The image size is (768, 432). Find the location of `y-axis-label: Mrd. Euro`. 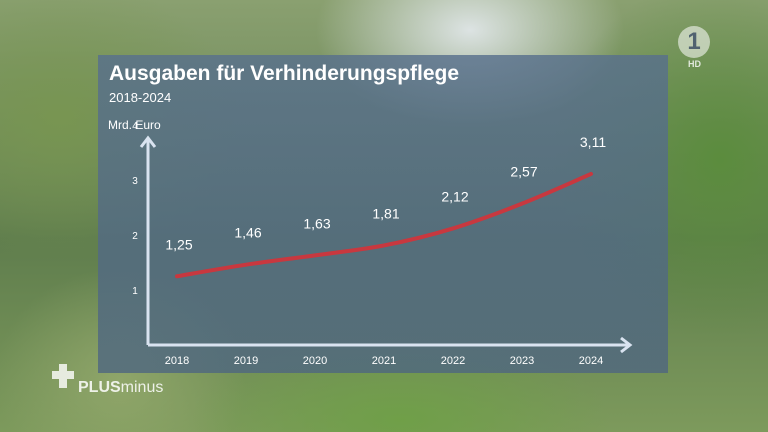

y-axis-label: Mrd. Euro is located at coordinates (134, 125).